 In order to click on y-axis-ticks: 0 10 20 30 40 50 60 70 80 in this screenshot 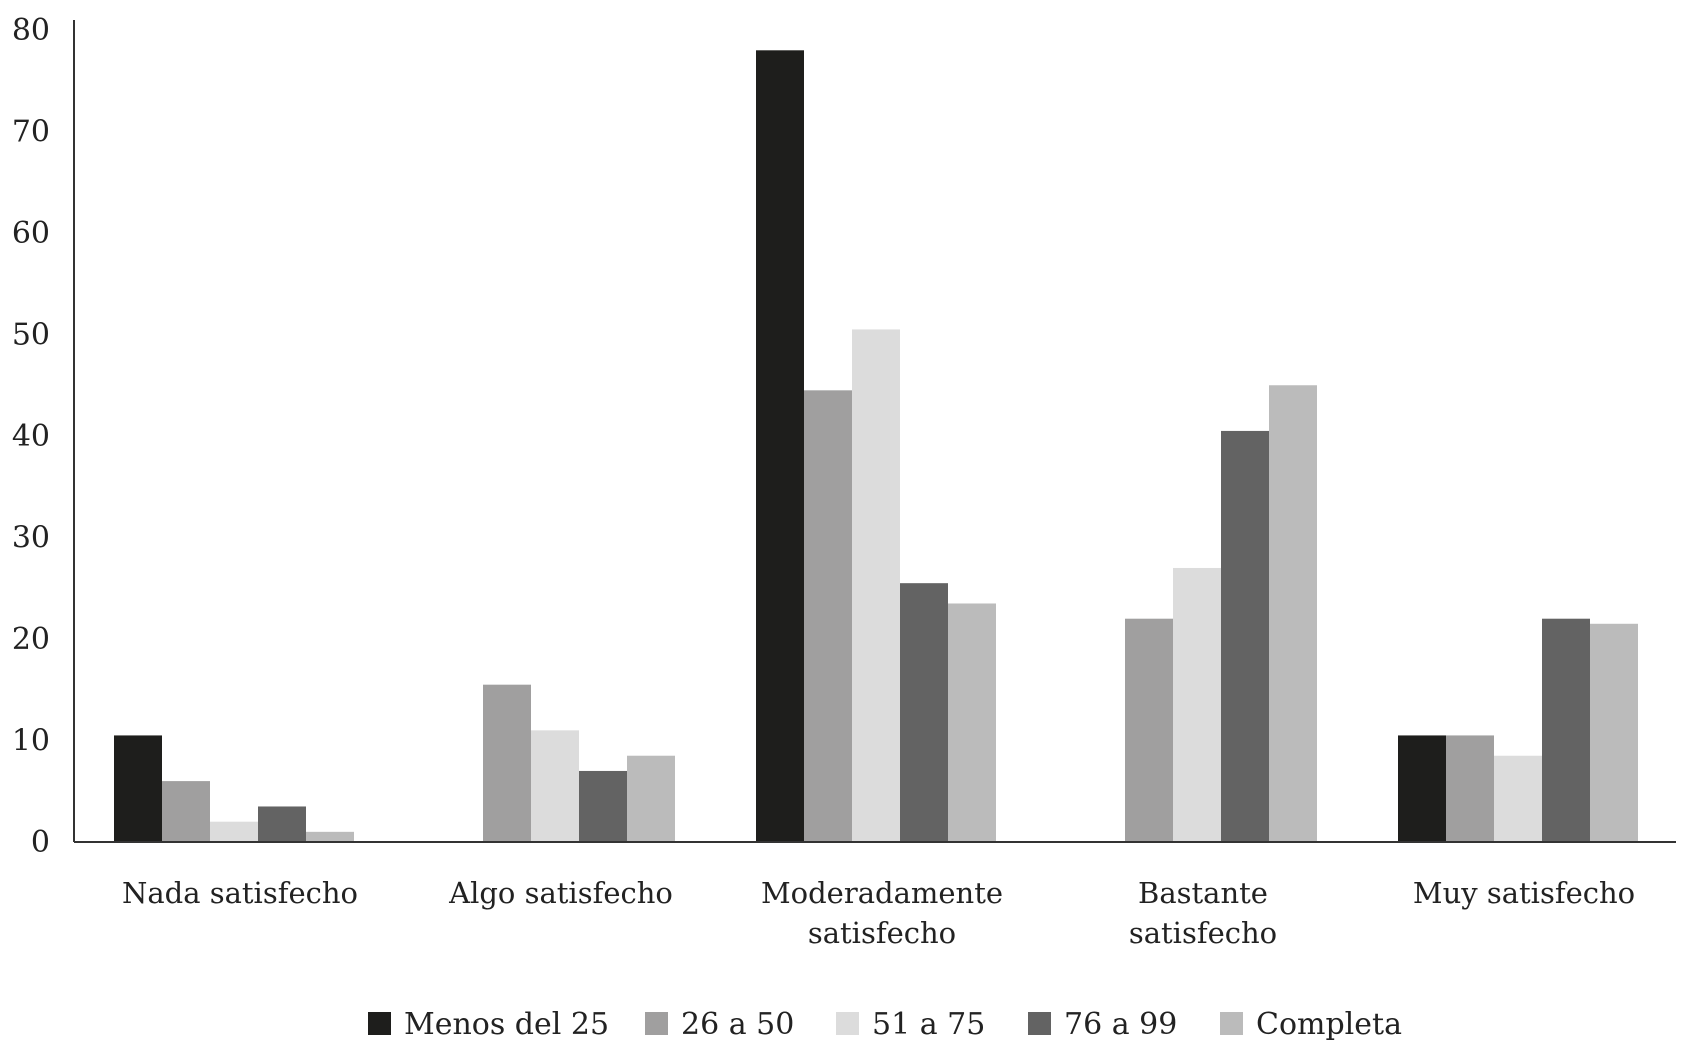, I will do `click(31, 436)`.